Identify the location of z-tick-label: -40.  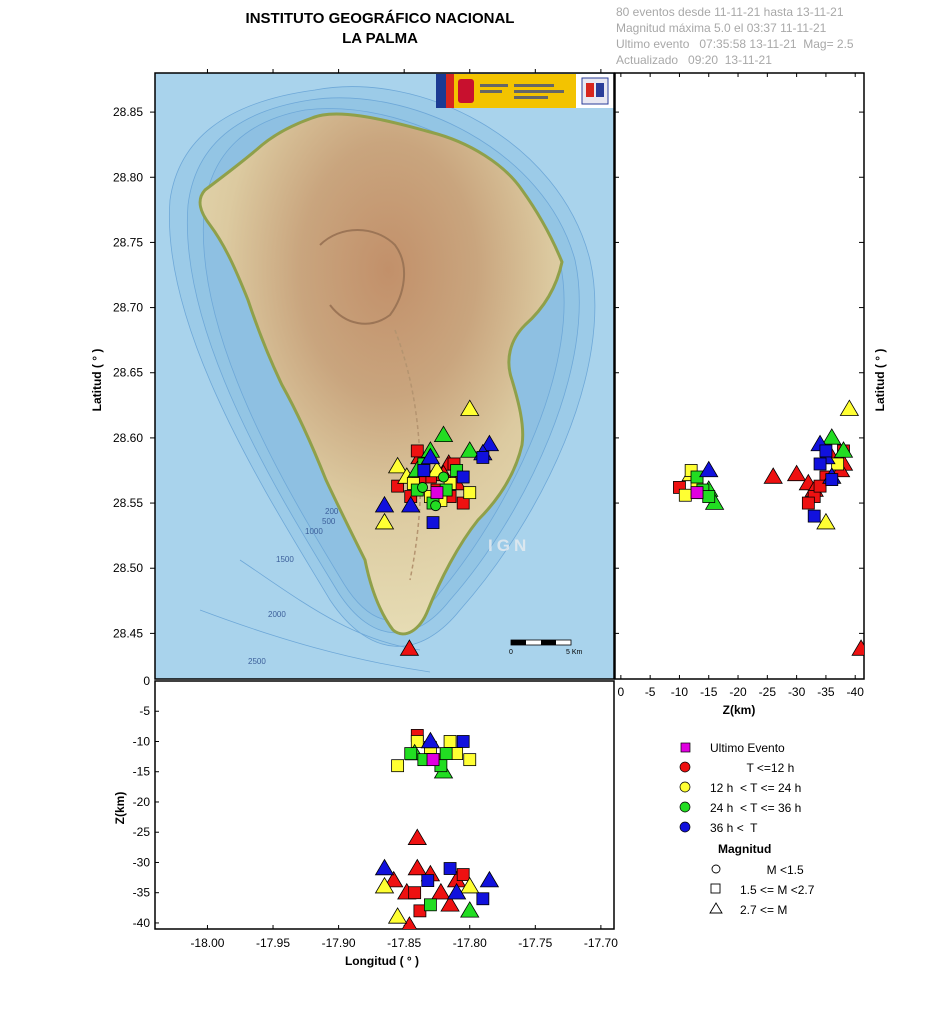
(142, 923).